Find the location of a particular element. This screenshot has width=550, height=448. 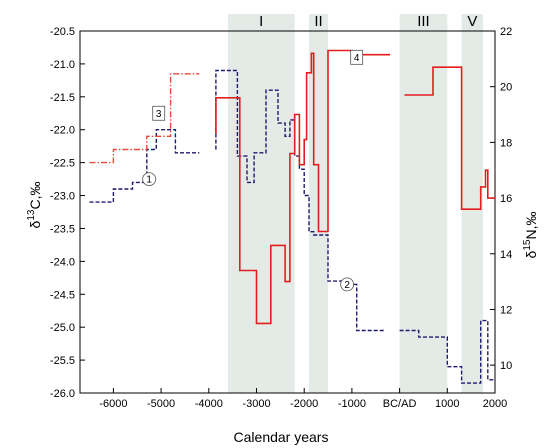

series-marker-label: 1 is located at coordinates (149, 180).